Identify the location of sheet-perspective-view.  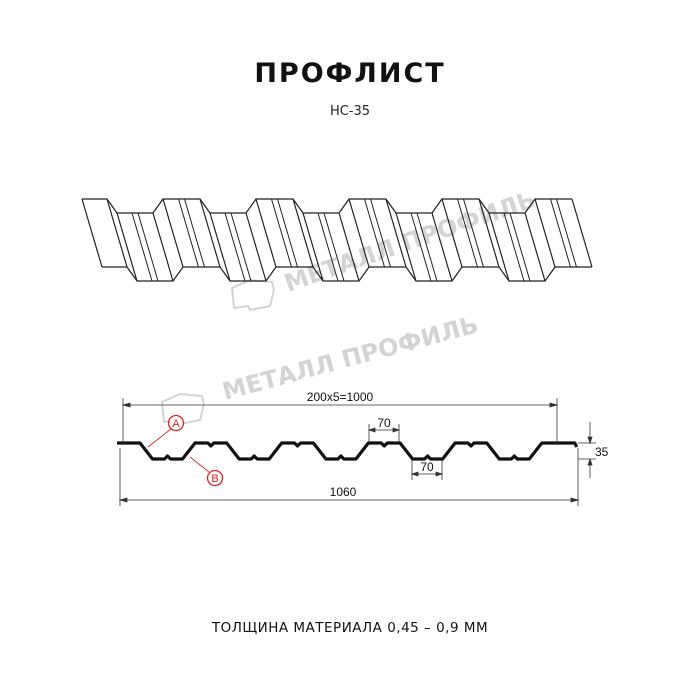
(337, 240).